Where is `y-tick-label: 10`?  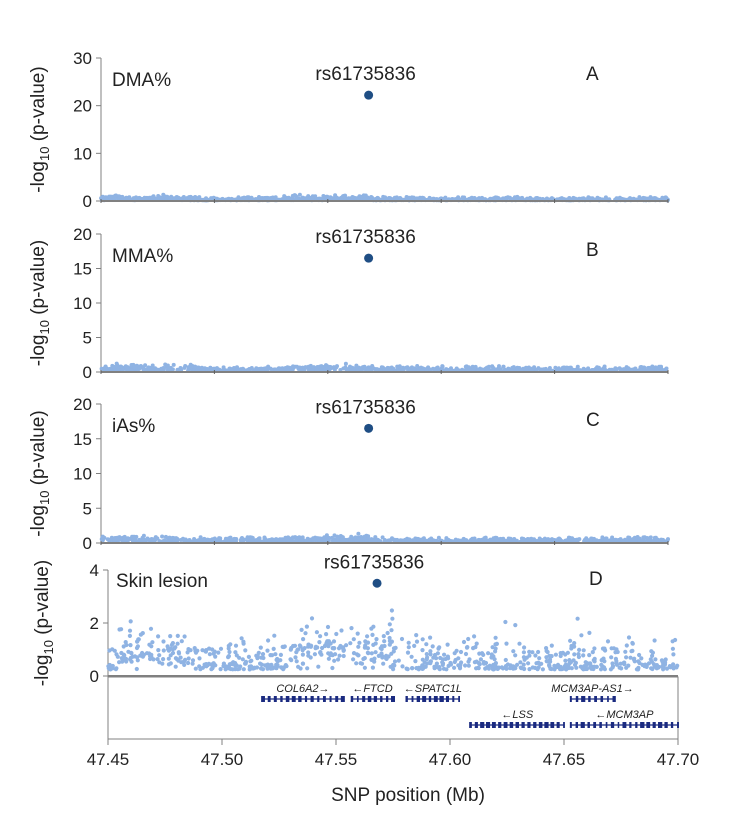 y-tick-label: 10 is located at coordinates (82, 474).